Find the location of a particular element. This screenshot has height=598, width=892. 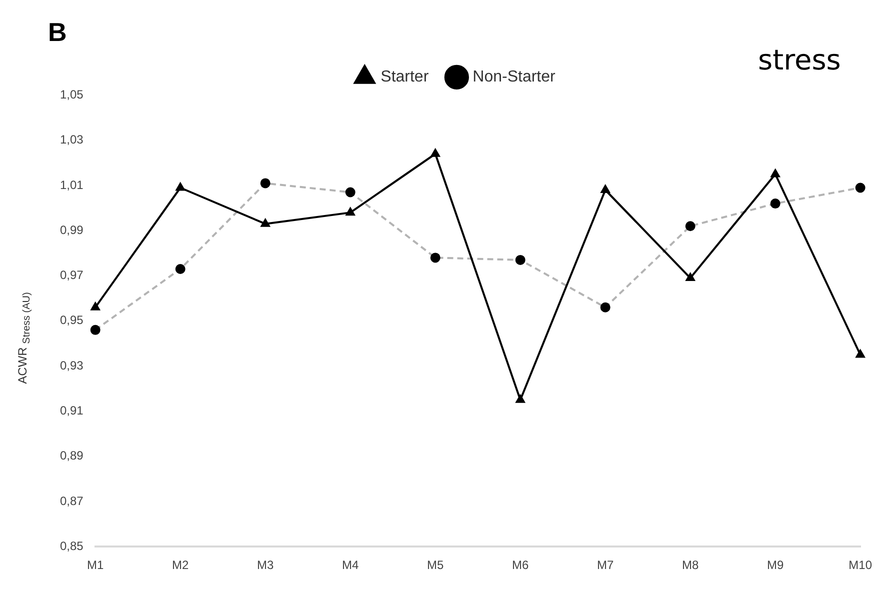

y-tick-label: 1,03 is located at coordinates (72, 139).